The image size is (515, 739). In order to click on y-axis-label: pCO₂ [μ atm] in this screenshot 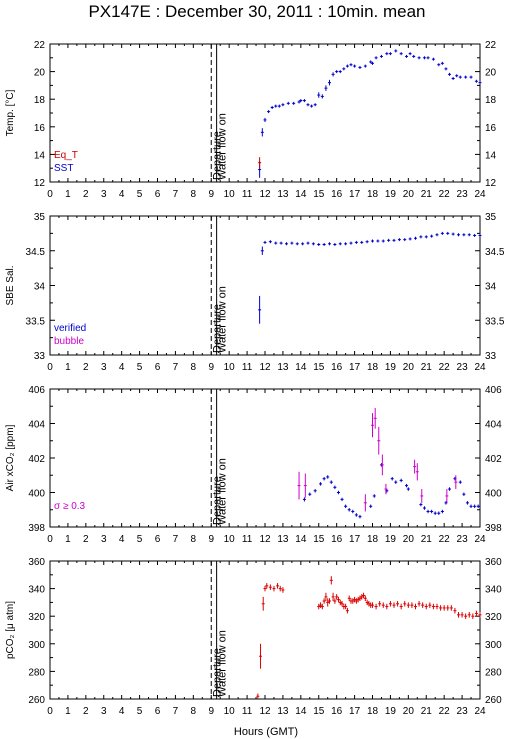, I will do `click(10, 630)`.